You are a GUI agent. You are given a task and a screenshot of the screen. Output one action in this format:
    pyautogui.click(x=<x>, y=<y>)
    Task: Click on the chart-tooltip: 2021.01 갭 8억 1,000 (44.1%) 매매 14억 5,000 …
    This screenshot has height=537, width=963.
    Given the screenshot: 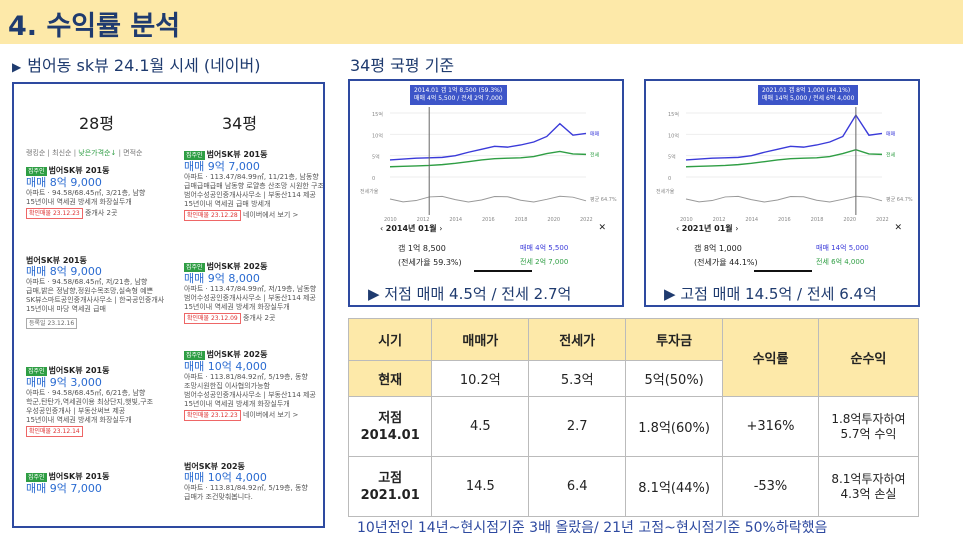 What is the action you would take?
    pyautogui.click(x=808, y=95)
    